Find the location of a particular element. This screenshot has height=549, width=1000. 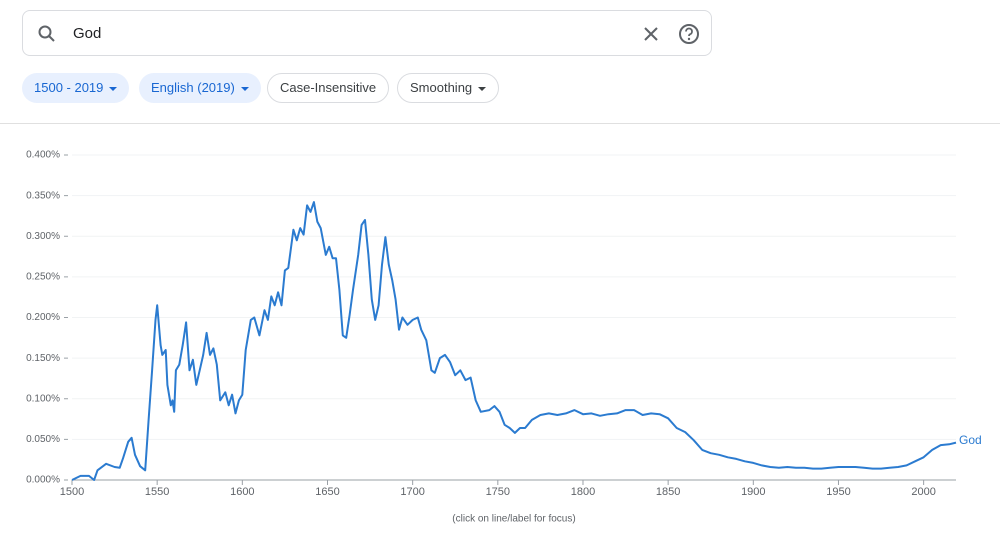

x-tick-label: 2000 is located at coordinates (923, 492).